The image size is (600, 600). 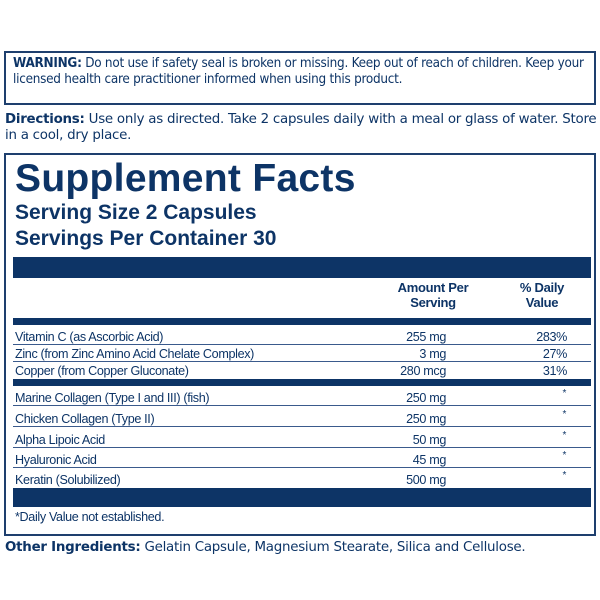 I want to click on nutrient-daily-value: 31%, so click(x=555, y=371).